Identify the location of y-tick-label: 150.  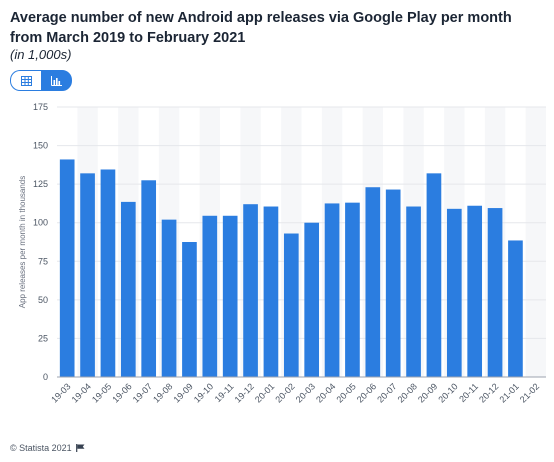
(40, 146).